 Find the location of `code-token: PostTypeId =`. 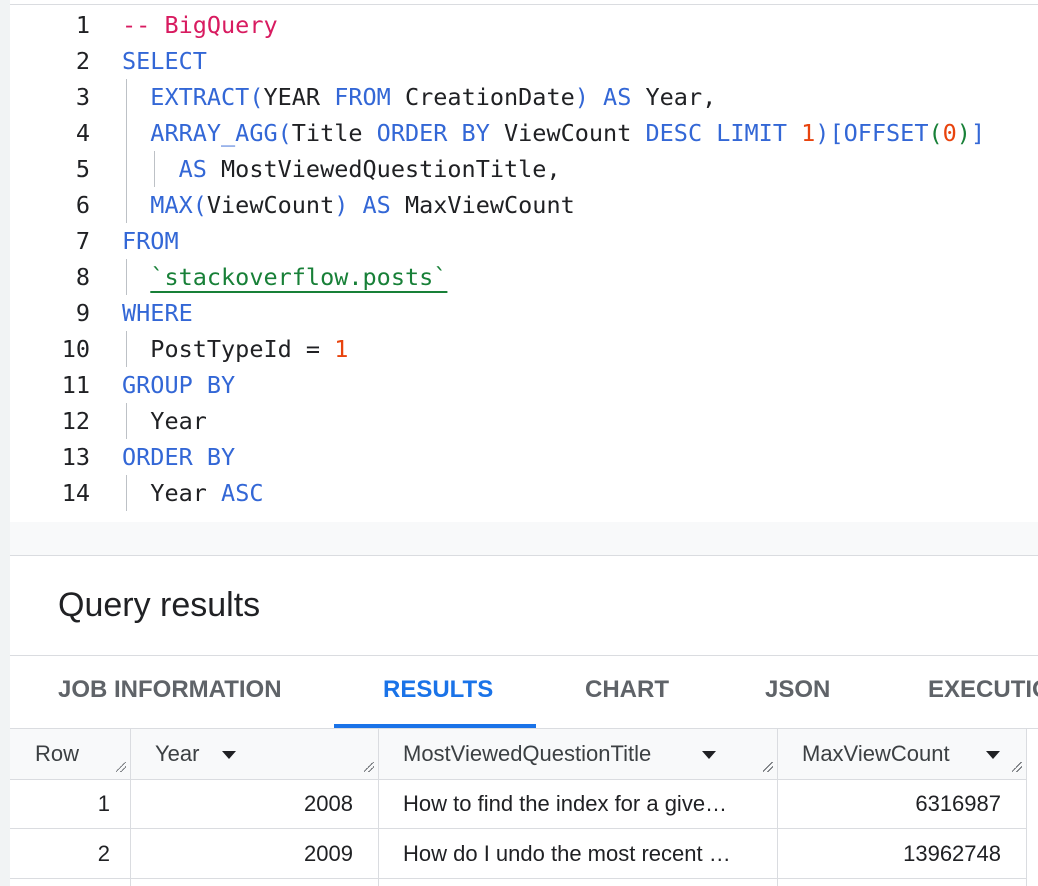

code-token: PostTypeId = is located at coordinates (228, 349).